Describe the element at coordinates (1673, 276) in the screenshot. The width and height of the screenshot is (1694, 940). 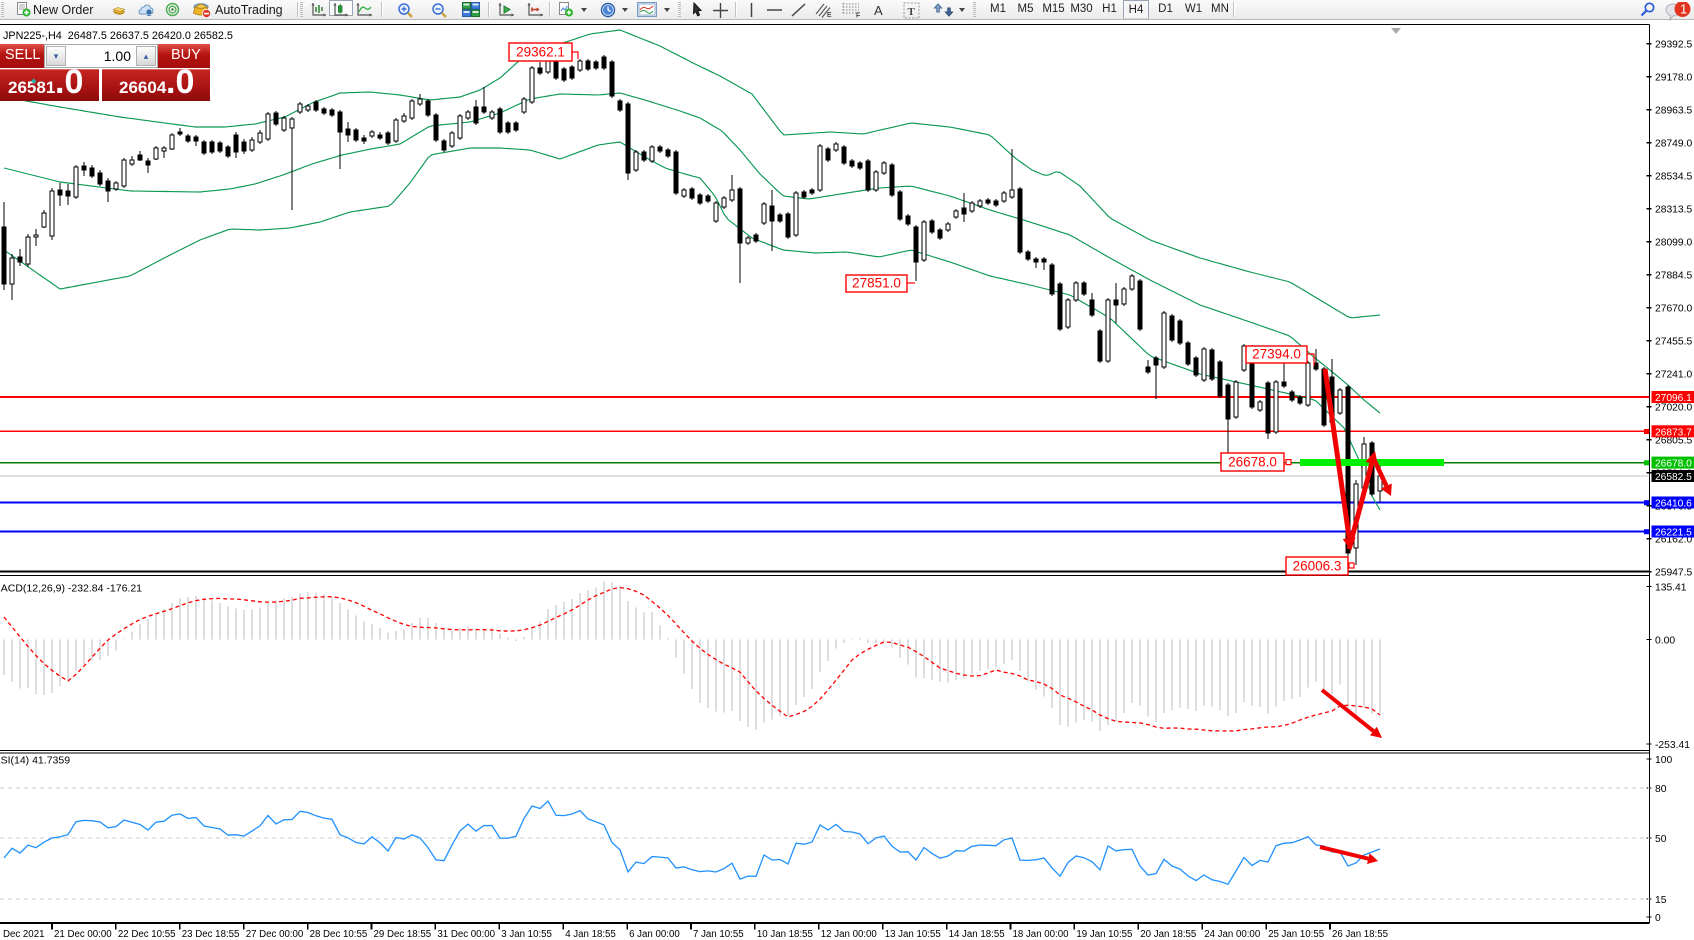
I see `svg-text: 27884.5` at that location.